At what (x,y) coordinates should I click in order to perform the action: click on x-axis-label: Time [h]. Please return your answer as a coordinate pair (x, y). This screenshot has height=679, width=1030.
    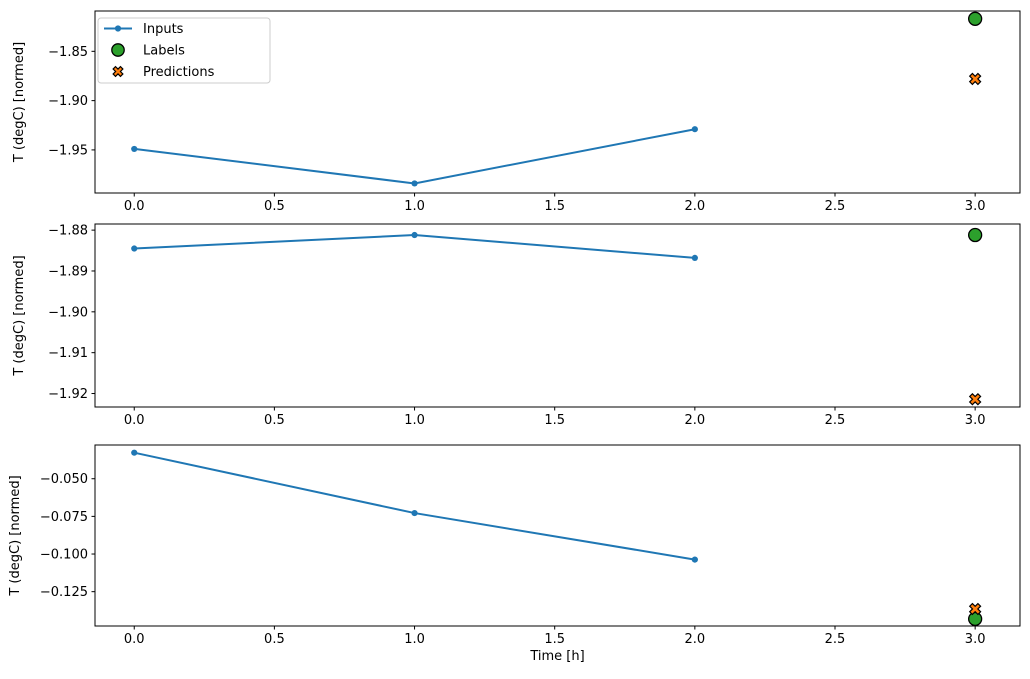
    Looking at the image, I should click on (556, 656).